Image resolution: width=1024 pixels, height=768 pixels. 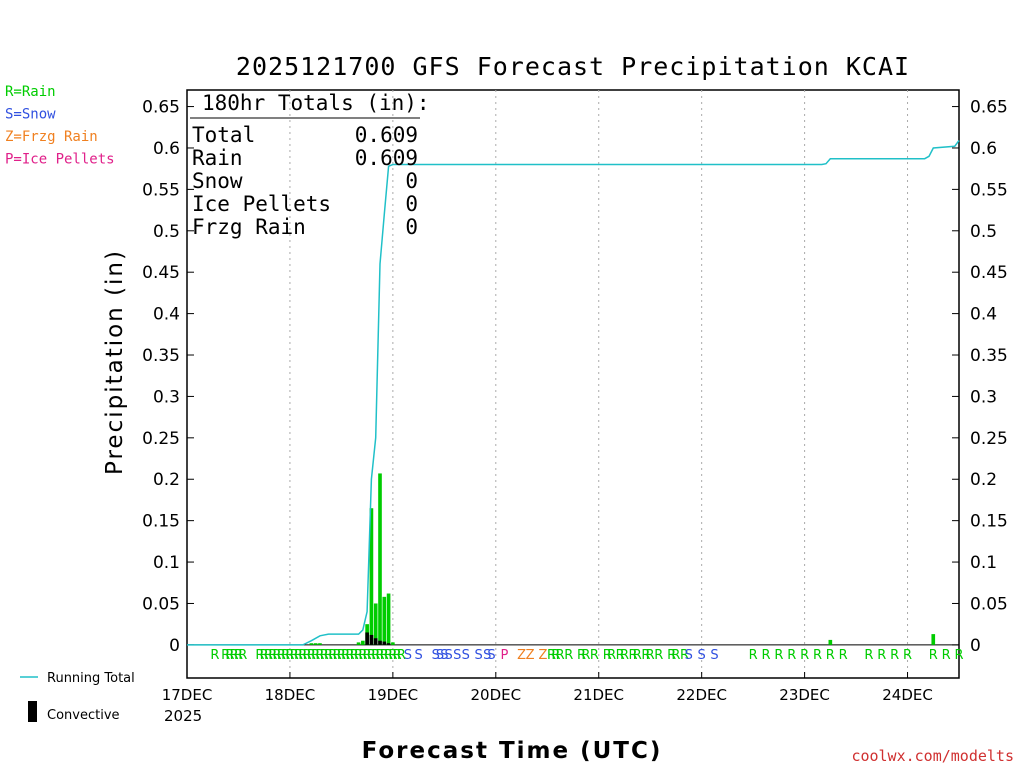 What do you see at coordinates (983, 563) in the screenshot?
I see `y-tick-label-right: 0.1` at bounding box center [983, 563].